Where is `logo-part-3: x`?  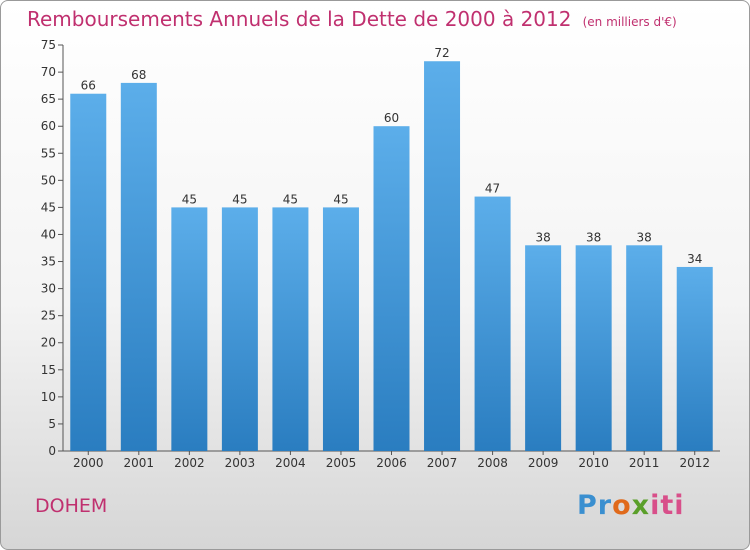 logo-part-3: x is located at coordinates (641, 505).